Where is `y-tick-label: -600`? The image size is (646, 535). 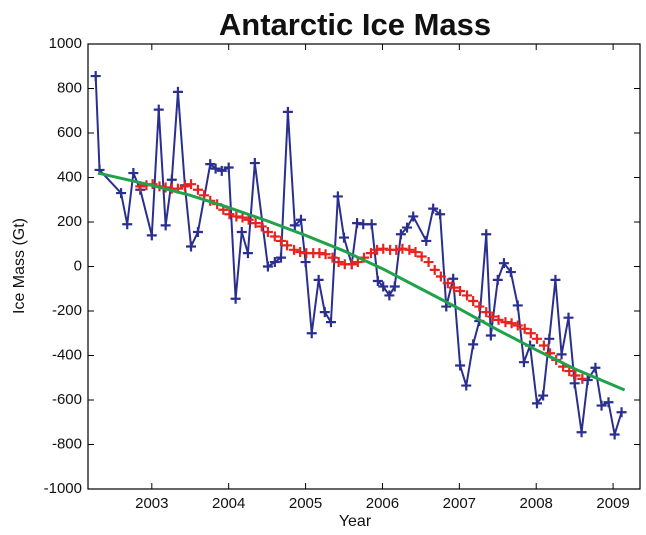
y-tick-label: -600 is located at coordinates (67, 399).